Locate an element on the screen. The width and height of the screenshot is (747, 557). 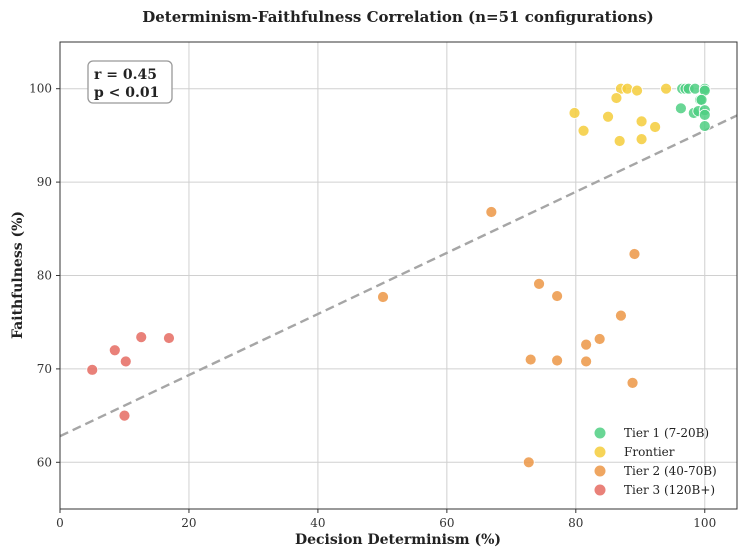
annotation-line-2: p < 0.01 is located at coordinates (126, 93).